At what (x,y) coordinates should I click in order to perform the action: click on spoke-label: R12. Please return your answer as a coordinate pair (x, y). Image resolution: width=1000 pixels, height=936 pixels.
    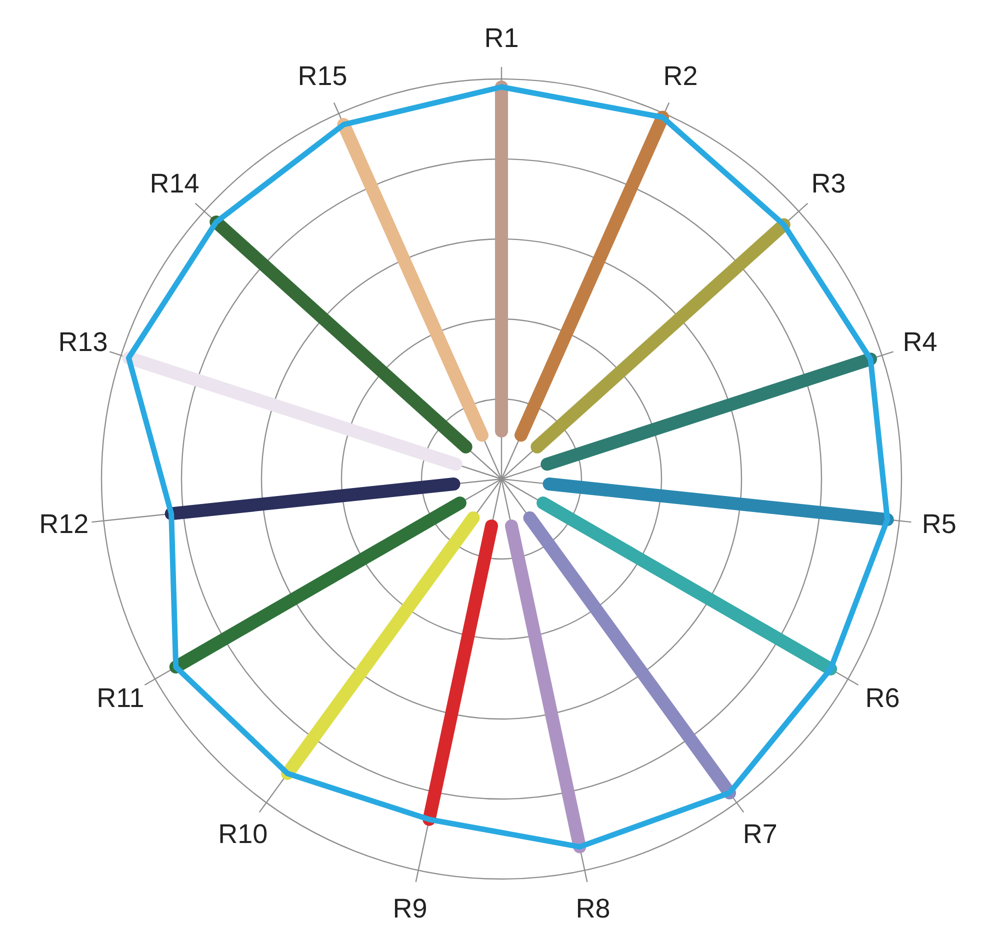
    Looking at the image, I should click on (64, 523).